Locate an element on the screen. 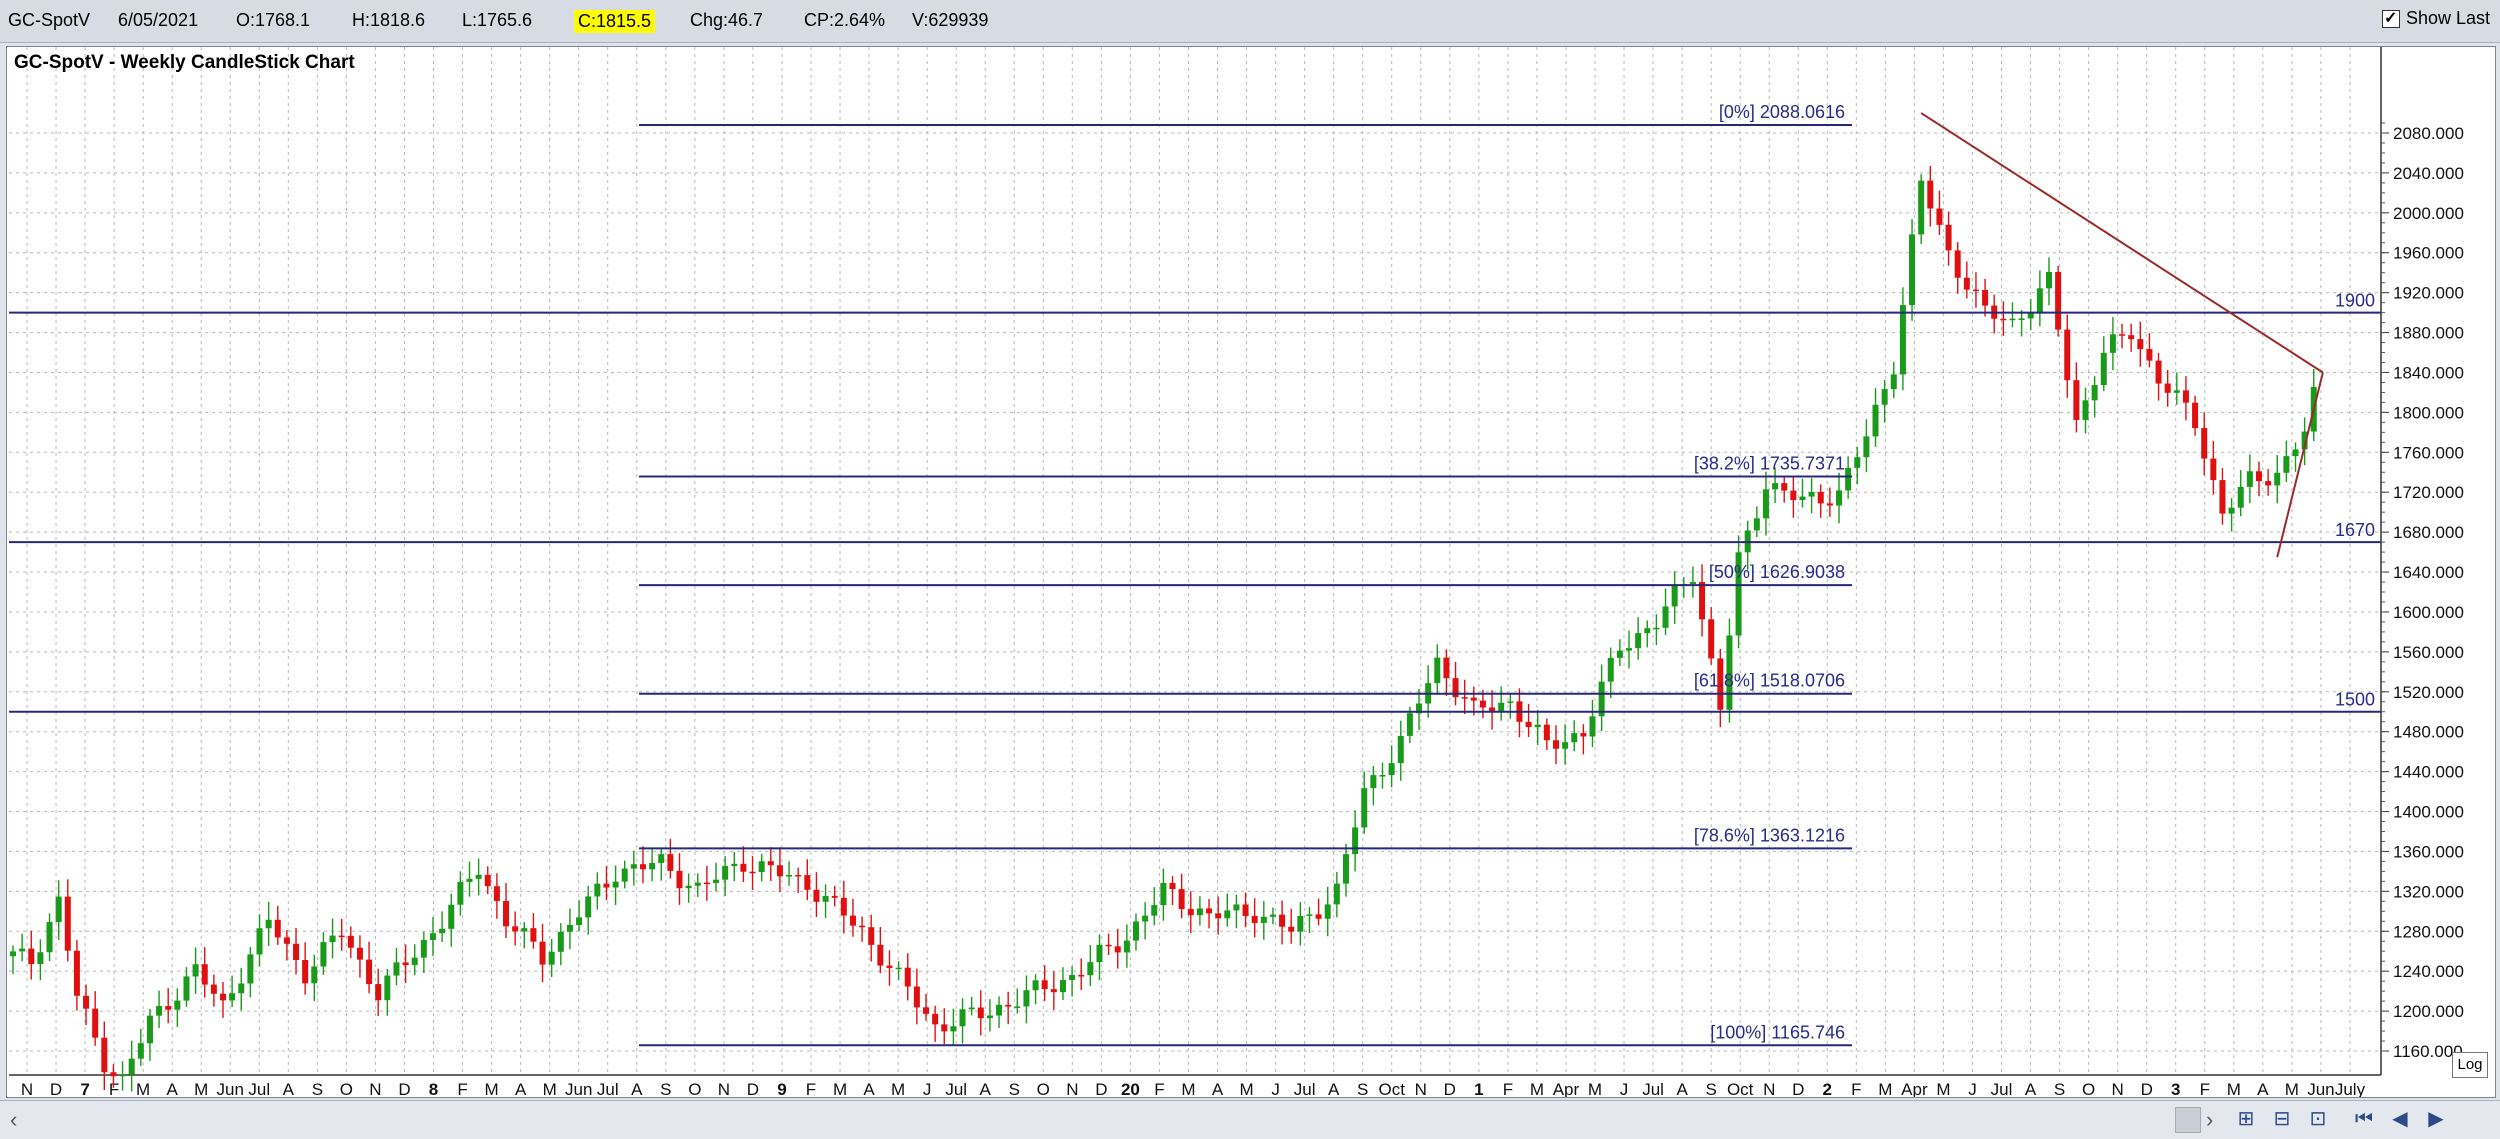 The width and height of the screenshot is (2500, 1139). scroll-right-icon: › is located at coordinates (2210, 1119).